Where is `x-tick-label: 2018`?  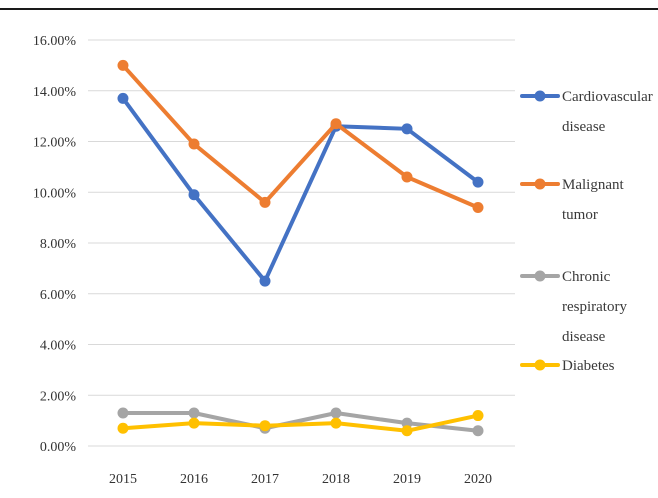 x-tick-label: 2018 is located at coordinates (336, 479).